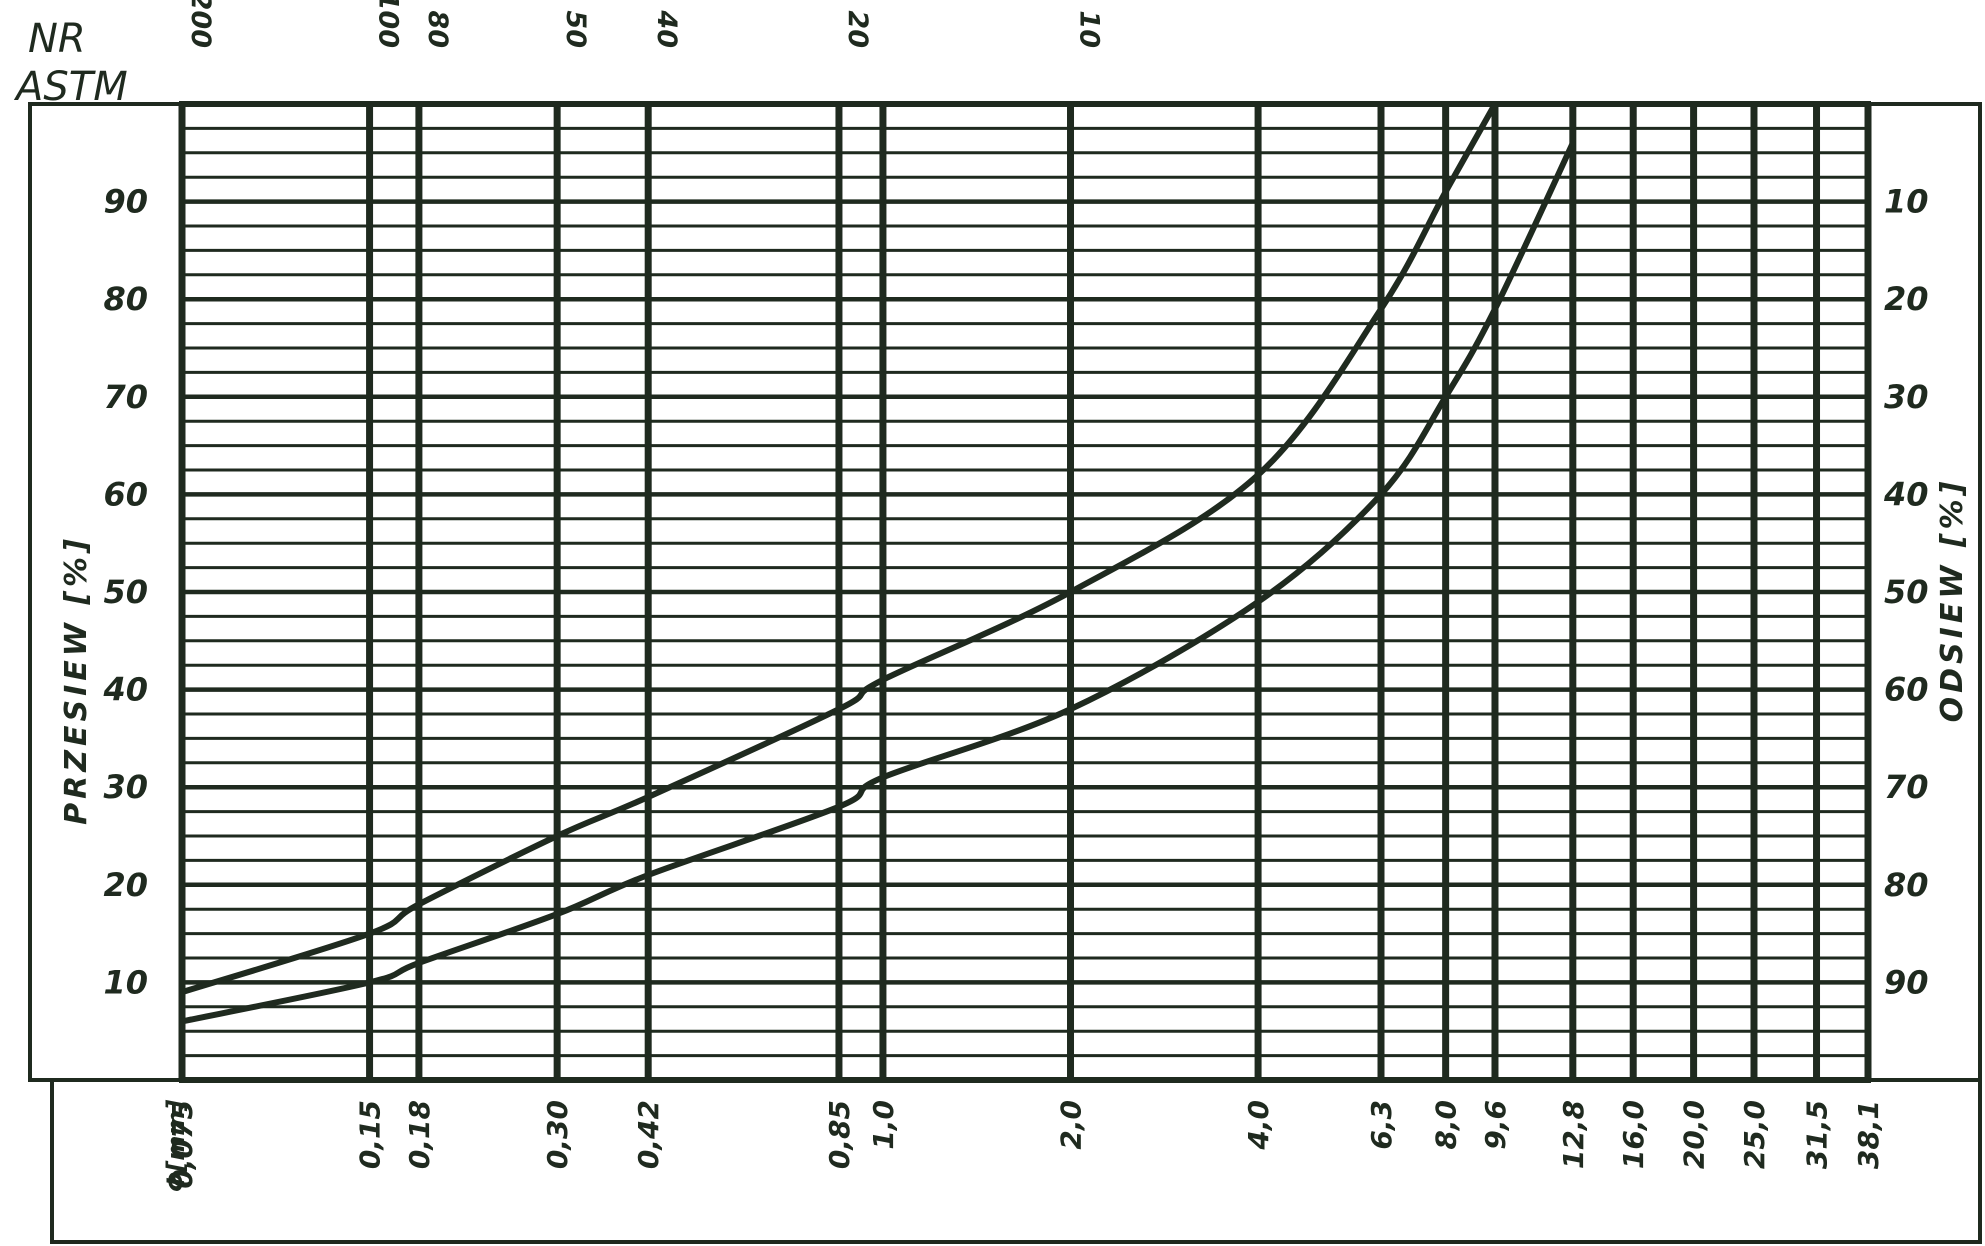 The image size is (1985, 1246). Describe the element at coordinates (1694, 1134) in the screenshot. I see `x-tick-label: 20,0` at that location.